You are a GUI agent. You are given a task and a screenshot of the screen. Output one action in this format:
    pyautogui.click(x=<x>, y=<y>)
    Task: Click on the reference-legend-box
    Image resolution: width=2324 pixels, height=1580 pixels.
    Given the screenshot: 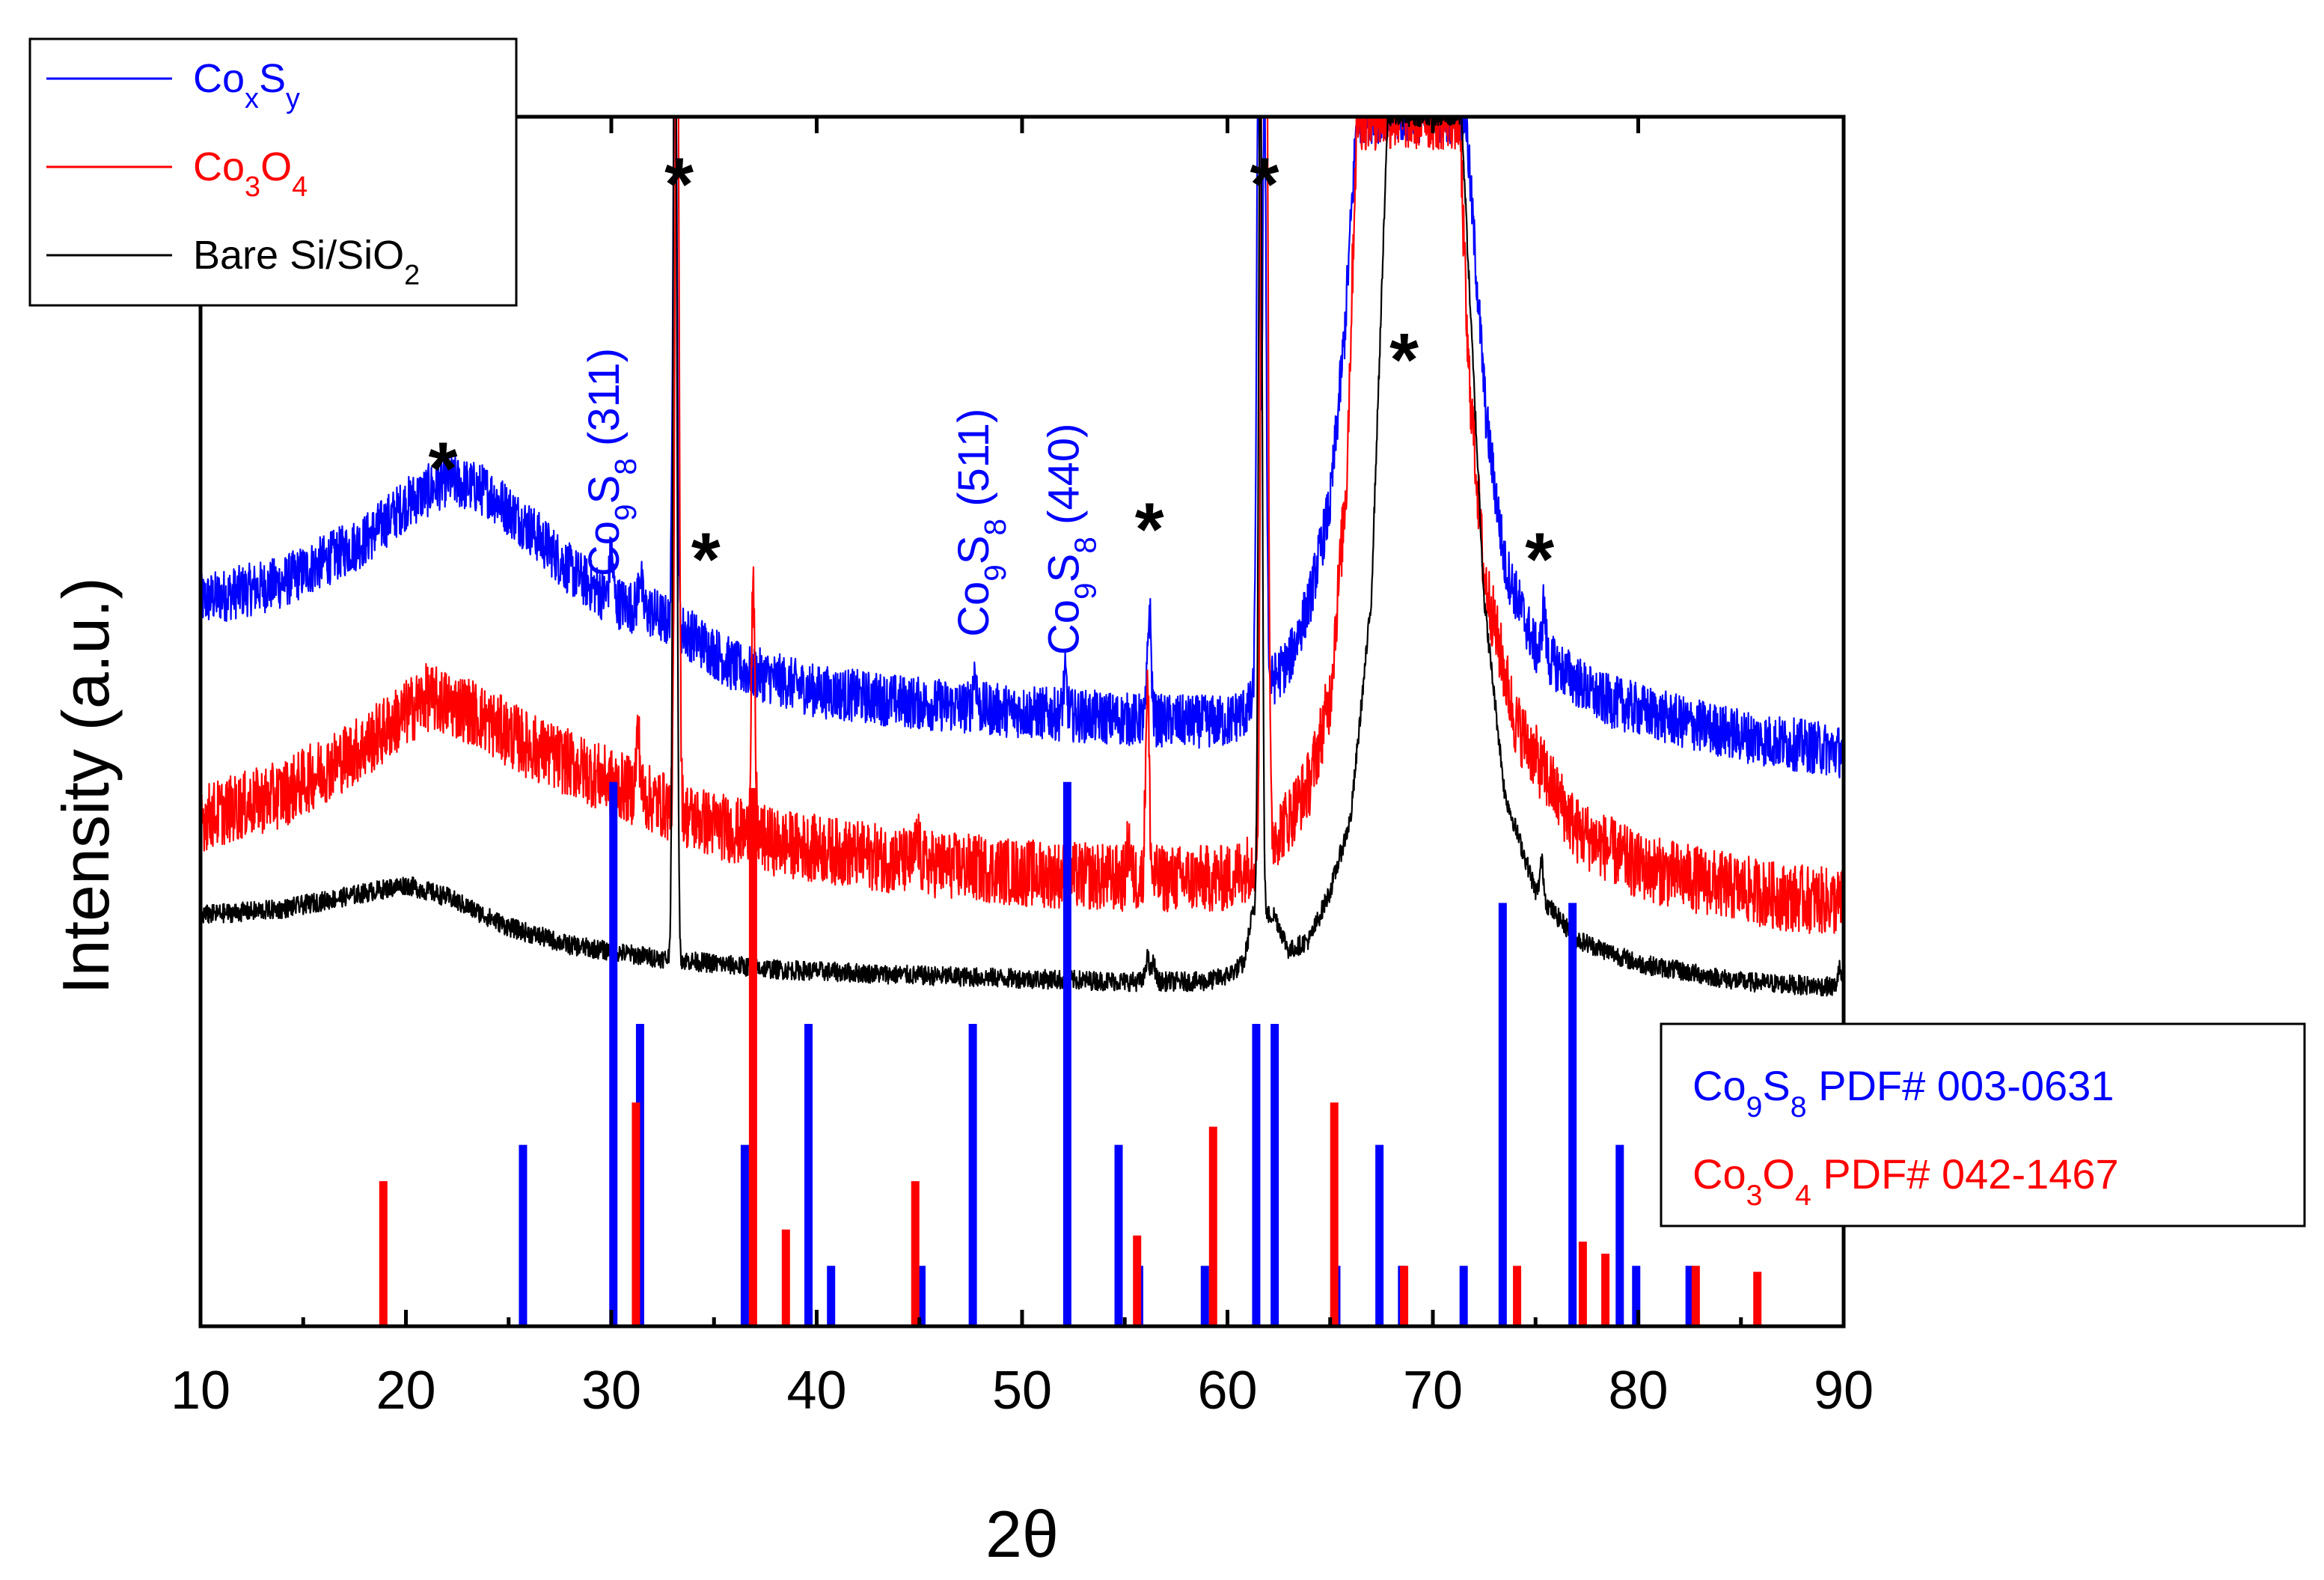 What is the action you would take?
    pyautogui.click(x=1983, y=1124)
    